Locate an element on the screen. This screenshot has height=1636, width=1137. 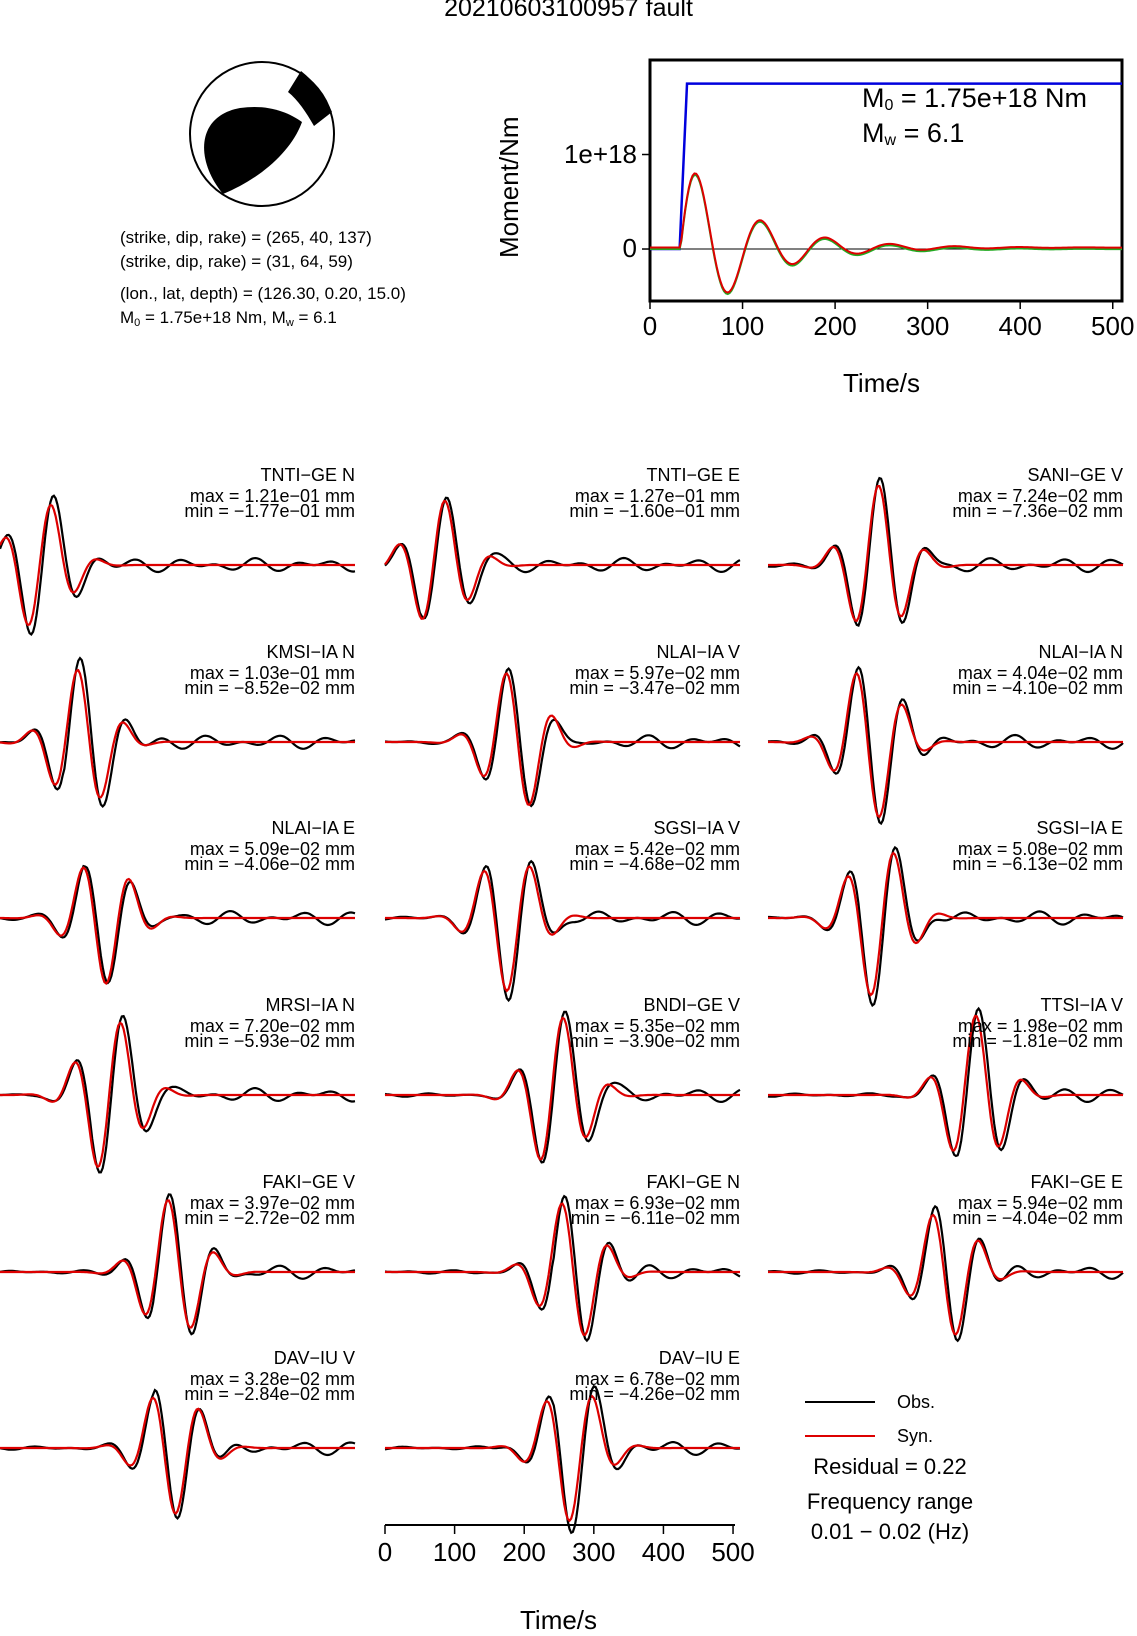
station-max: max = 1.98e−02 mm is located at coordinates (1040, 1026).